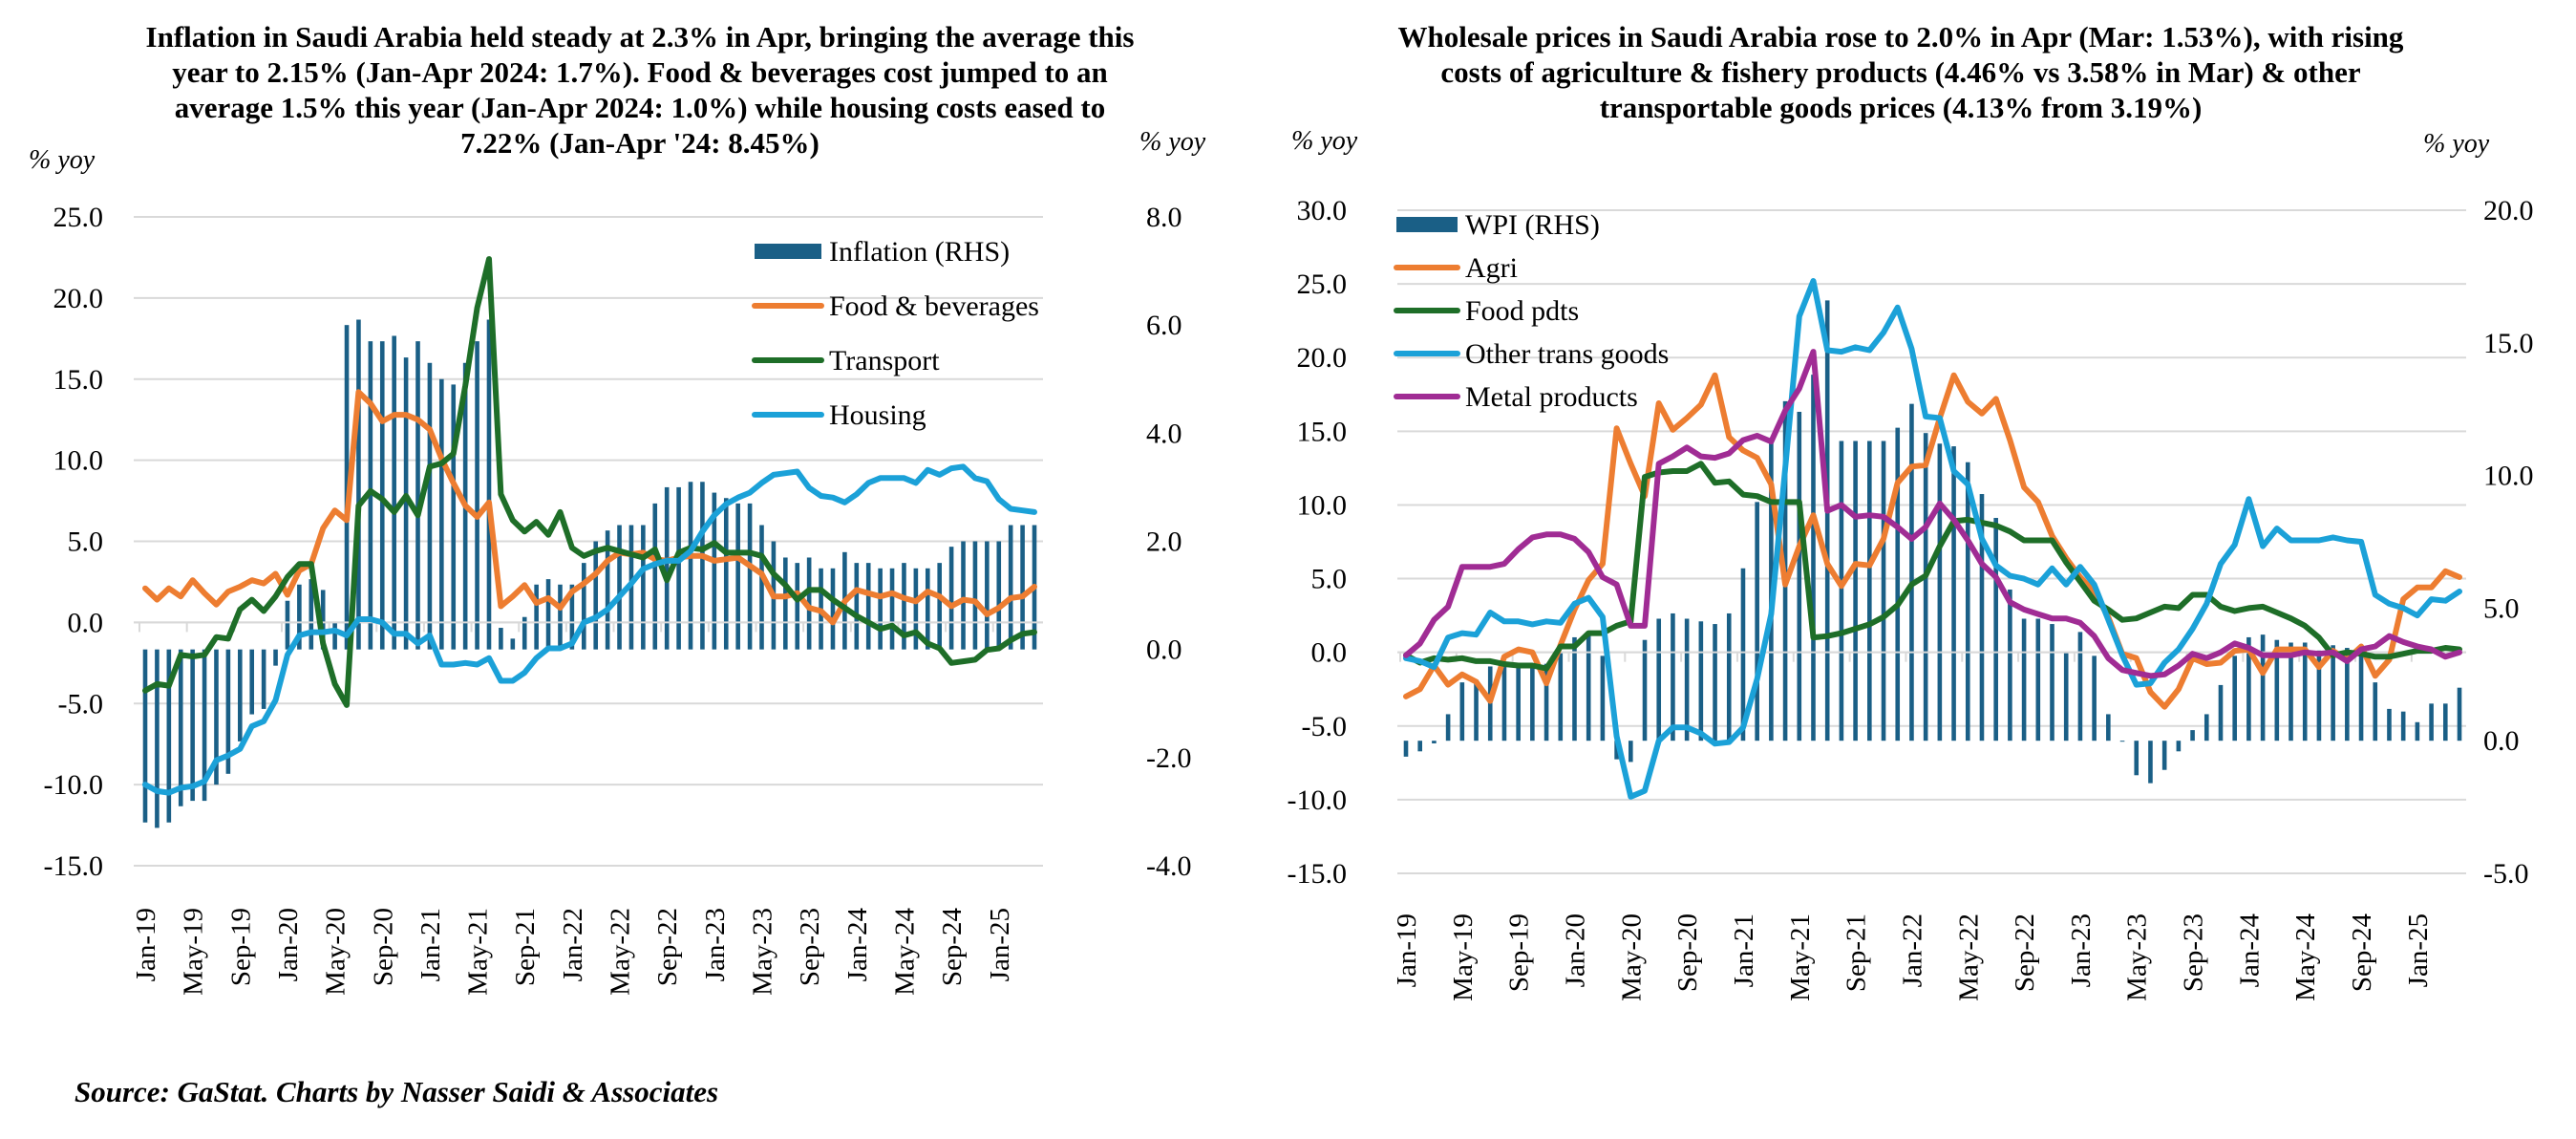 This screenshot has width=2576, height=1139. I want to click on cpi-right-tick-label: 6.0, so click(1164, 325).